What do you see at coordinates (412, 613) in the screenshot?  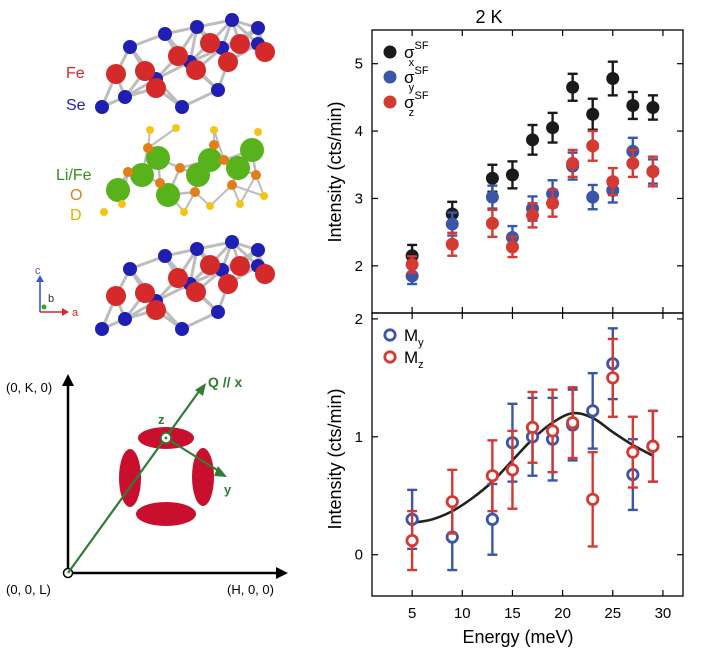 I see `x-tick-label-5: 5` at bounding box center [412, 613].